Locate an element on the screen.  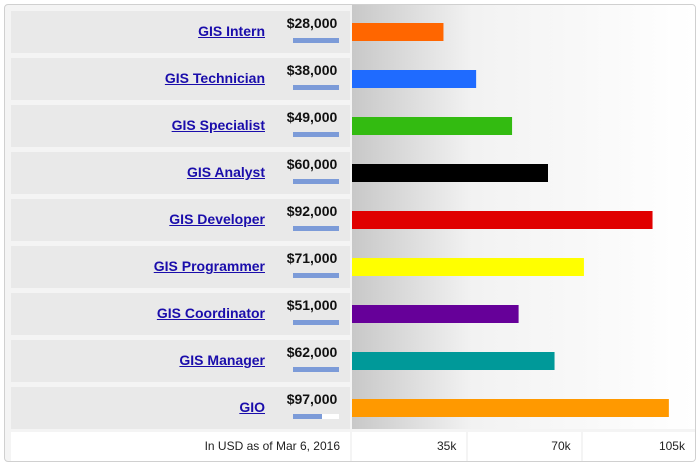
salary-value-label: $71,000 is located at coordinates (312, 258).